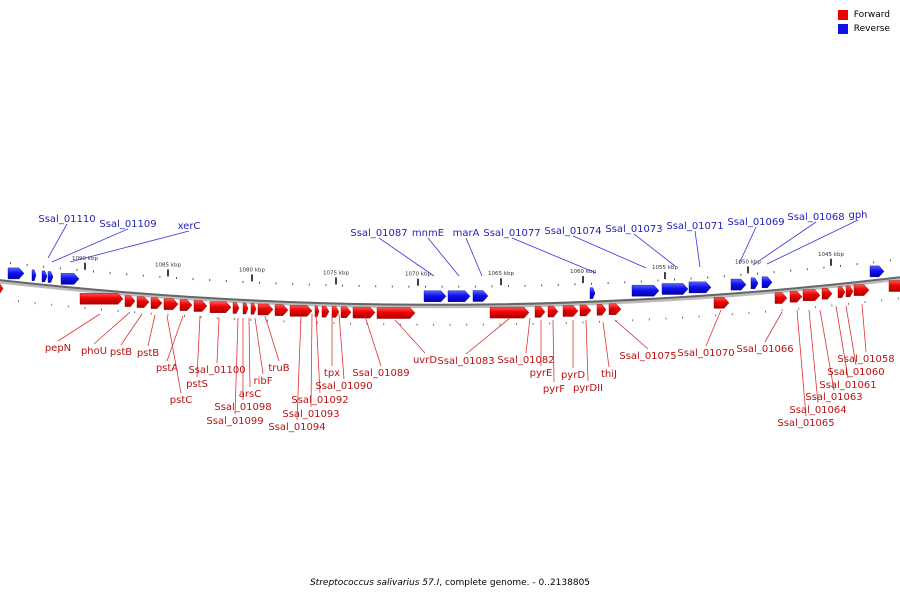  Describe the element at coordinates (834, 356) in the screenshot. I see `label-forward-32: Ssal_01063` at that location.